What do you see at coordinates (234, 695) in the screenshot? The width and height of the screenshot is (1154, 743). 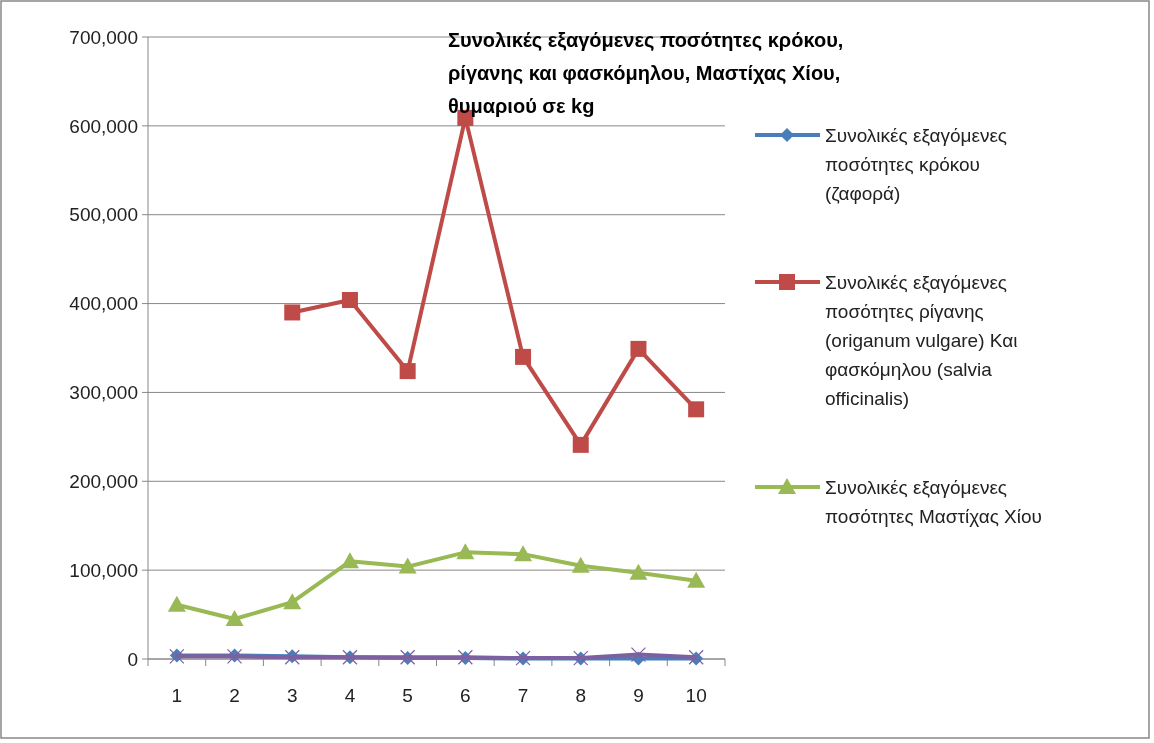 I see `x-tick-label: 2` at bounding box center [234, 695].